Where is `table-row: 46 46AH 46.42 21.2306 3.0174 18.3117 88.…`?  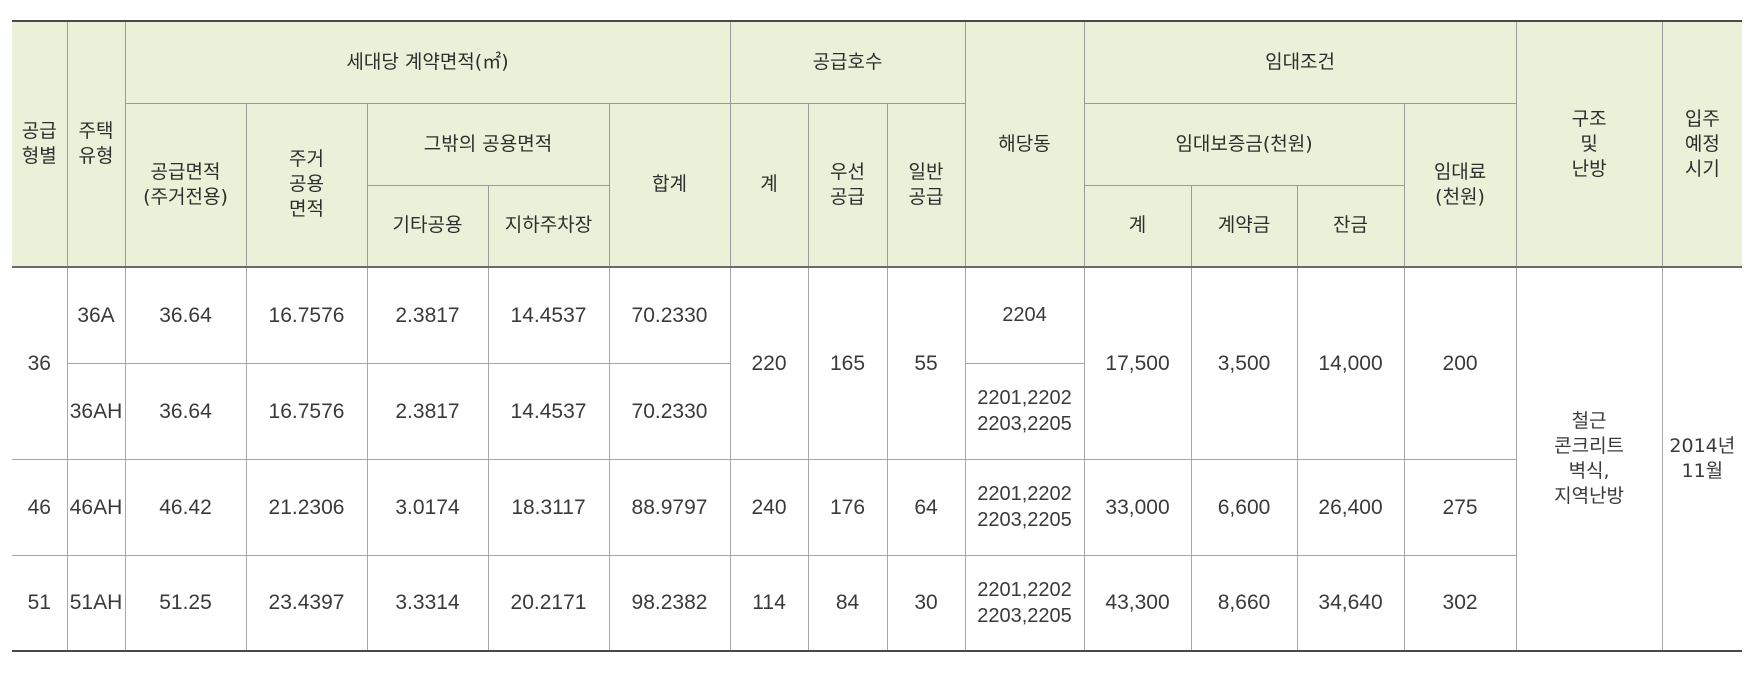 table-row: 46 46AH 46.42 21.2306 3.0174 18.3117 88.… is located at coordinates (877, 507).